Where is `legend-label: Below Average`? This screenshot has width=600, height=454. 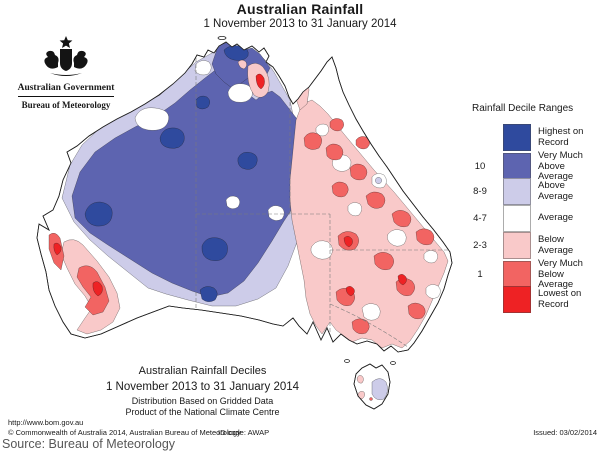
legend-label: Below Average is located at coordinates (556, 245).